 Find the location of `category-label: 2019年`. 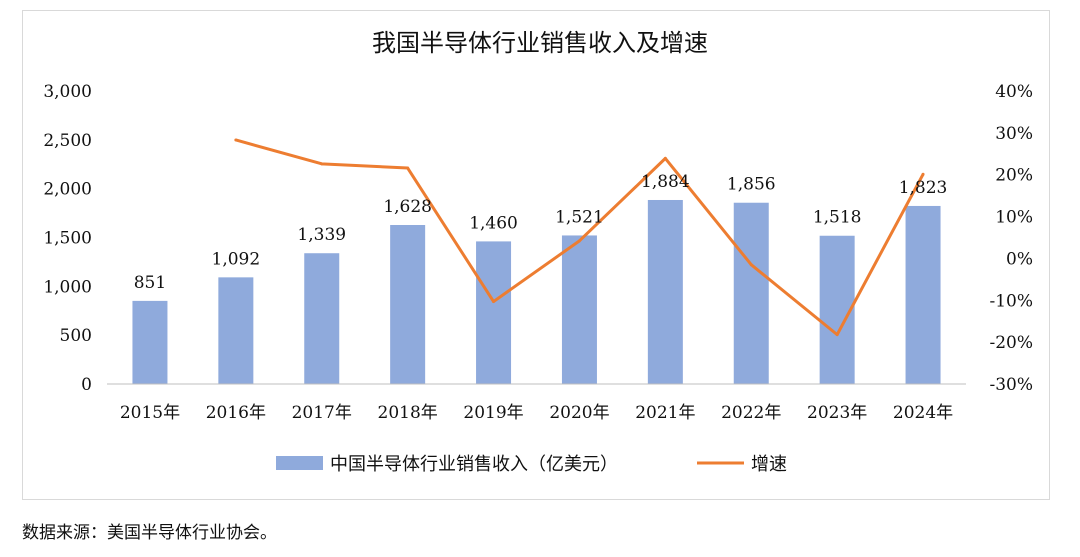

category-label: 2019年 is located at coordinates (493, 413).